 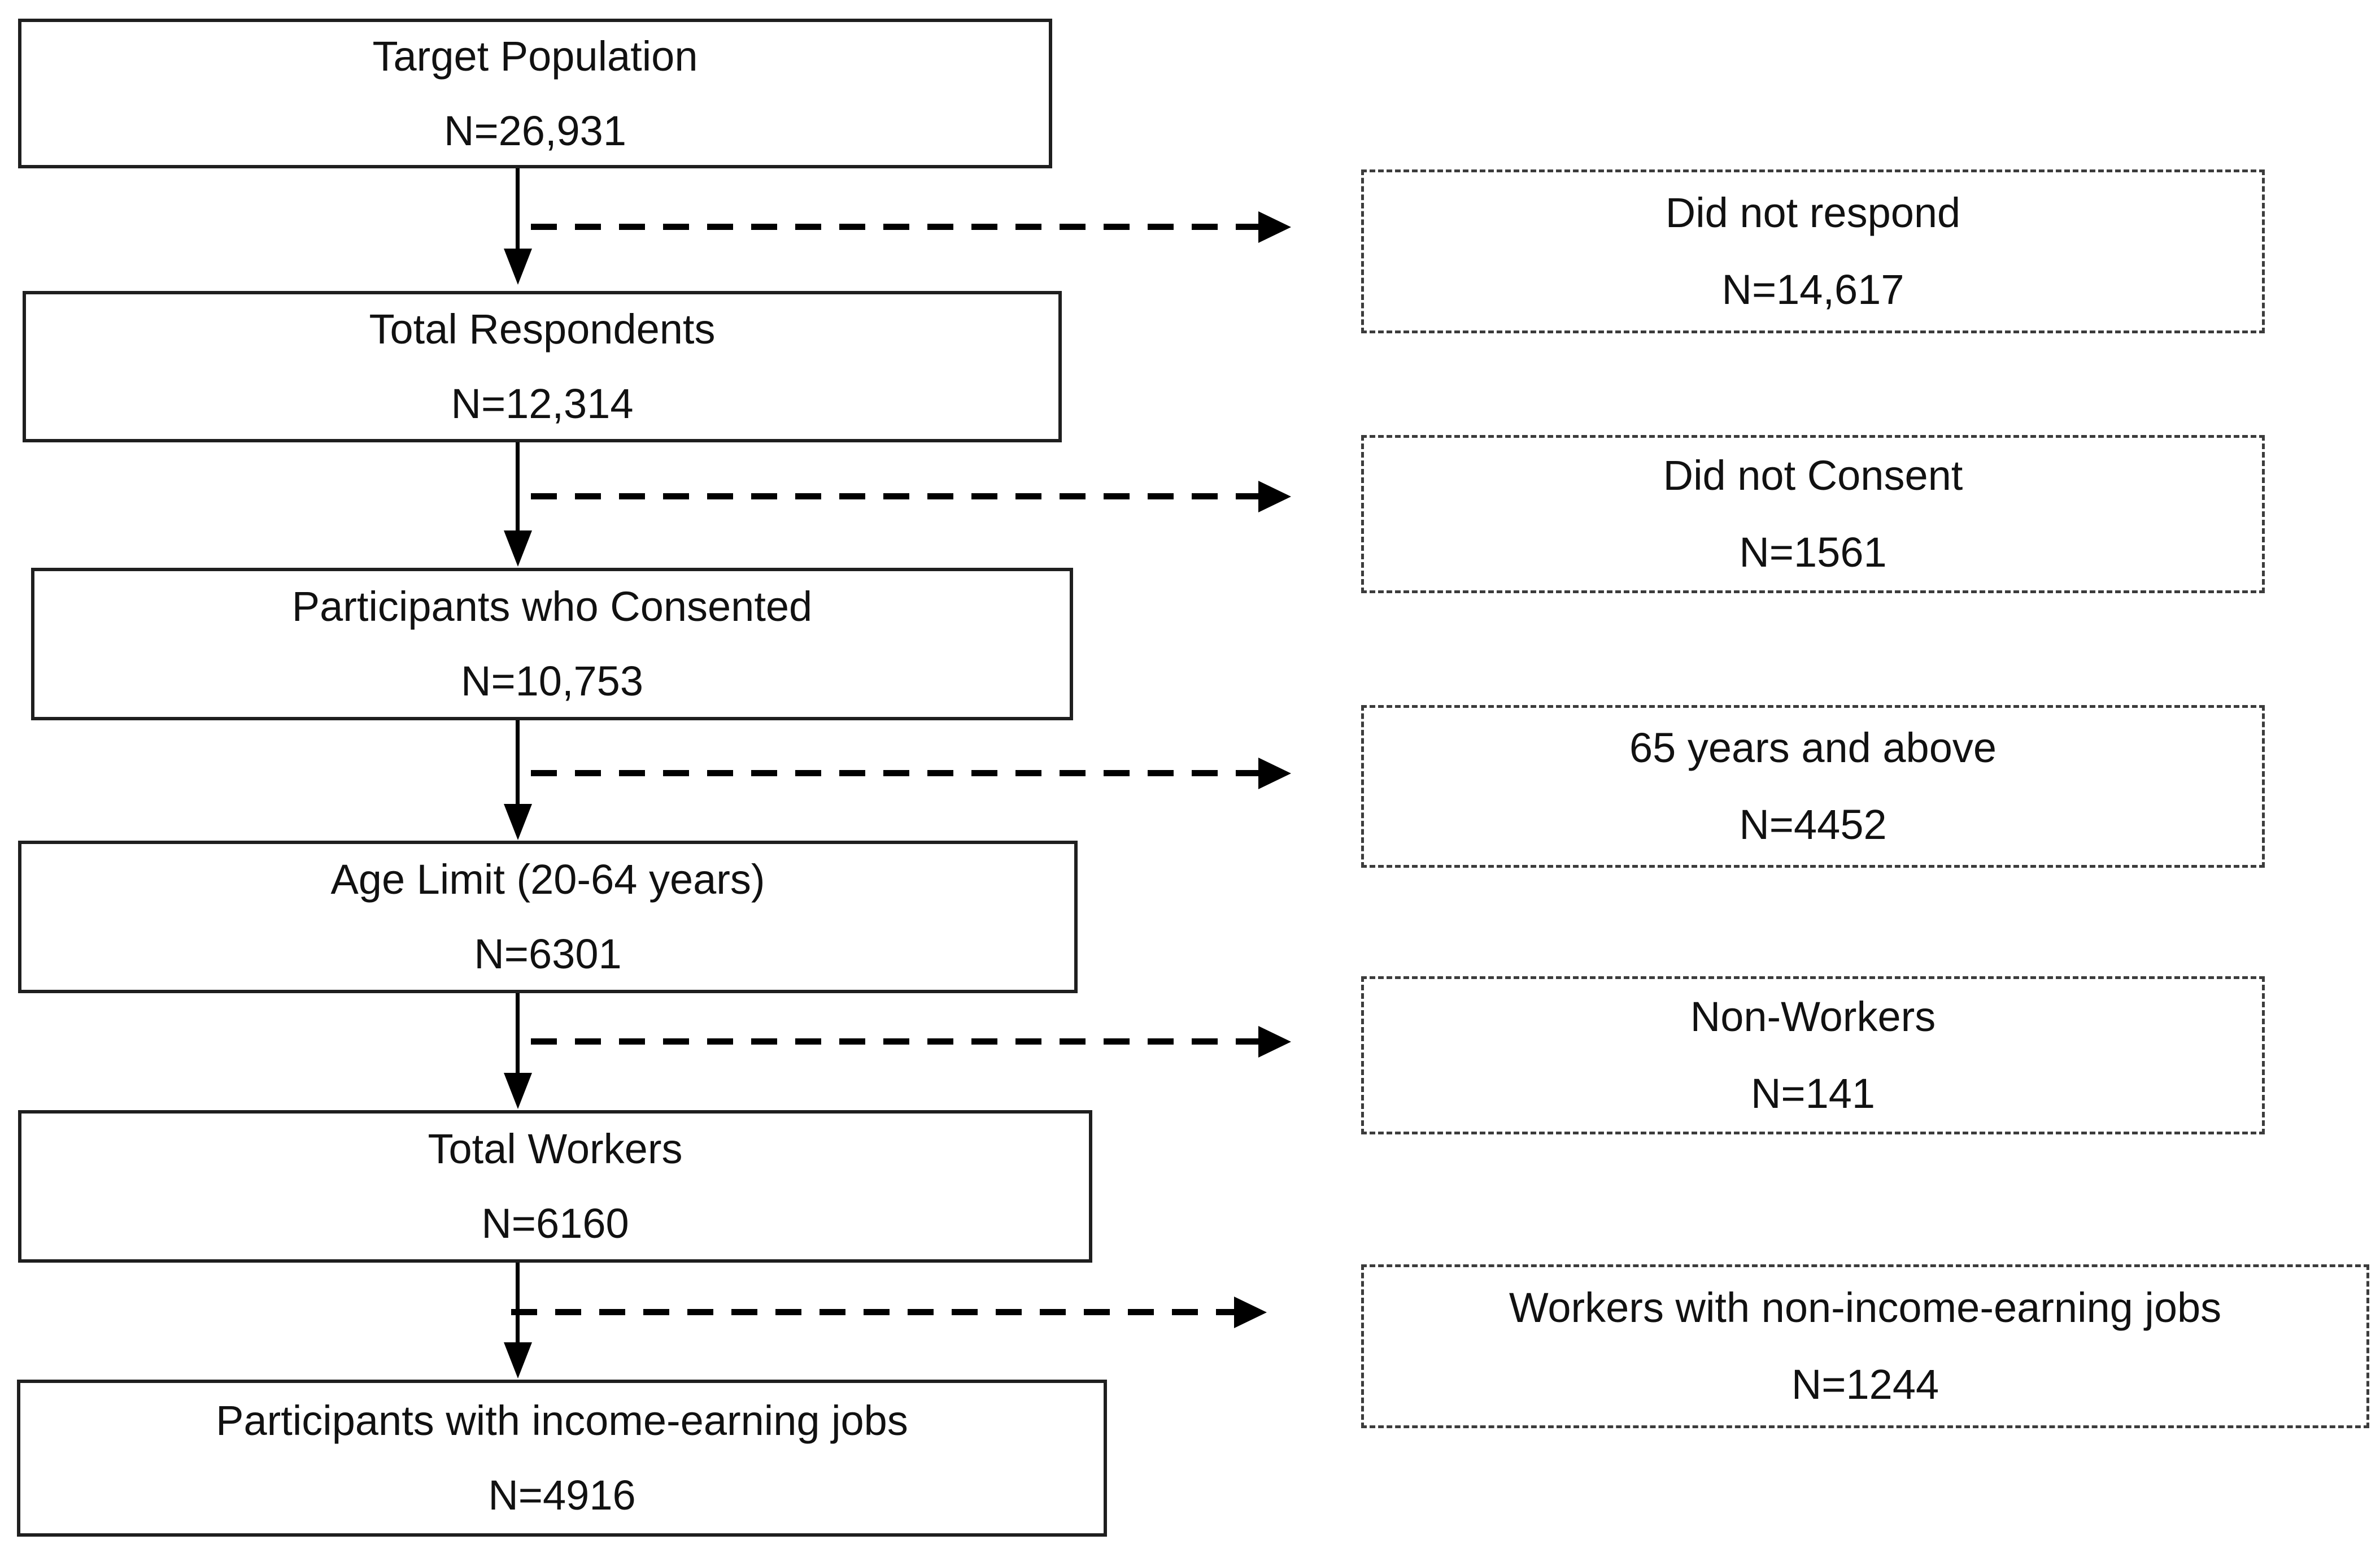 What do you see at coordinates (1275, 227) in the screenshot?
I see `exclusion-arrow-1-head` at bounding box center [1275, 227].